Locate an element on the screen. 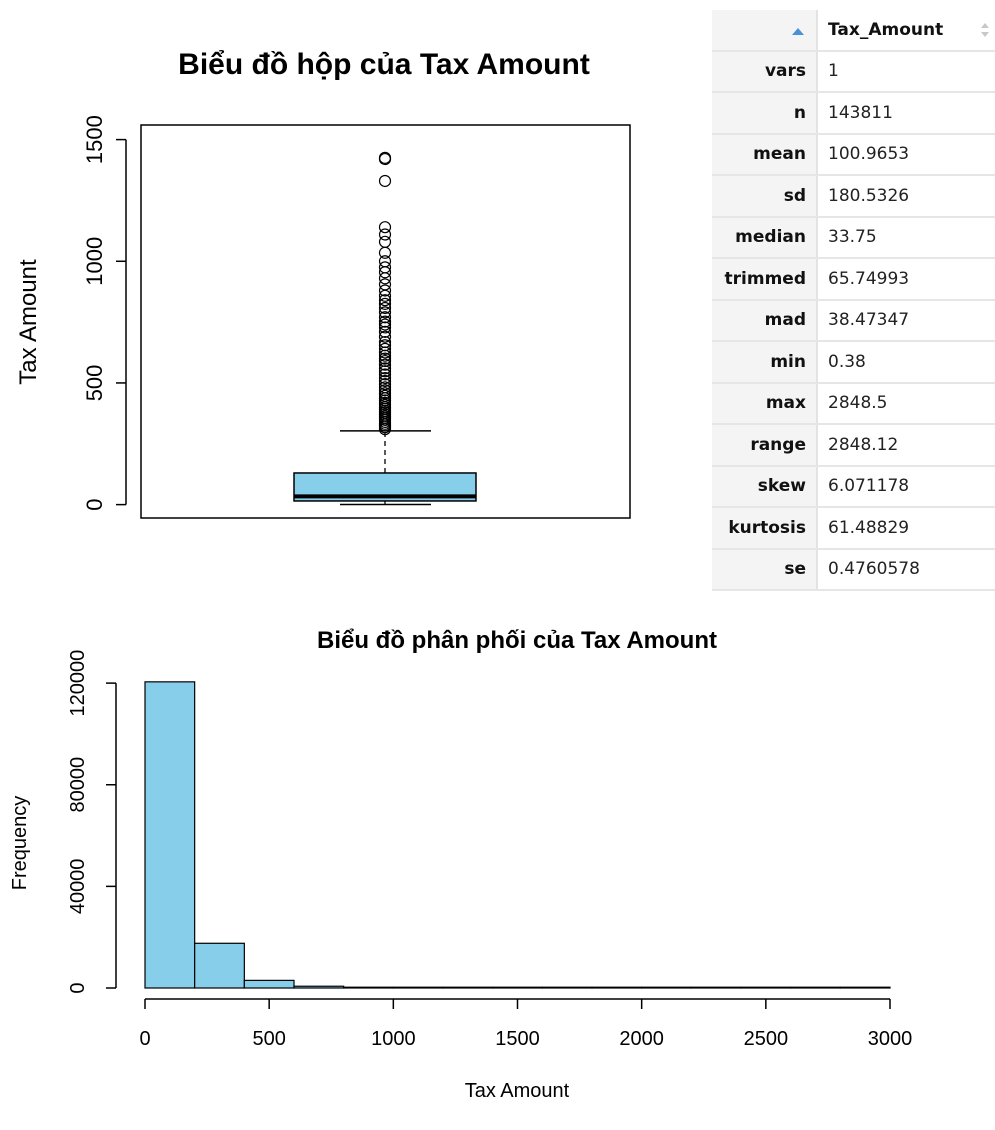  table-row: trimmed 65.74993 is located at coordinates (853, 279).